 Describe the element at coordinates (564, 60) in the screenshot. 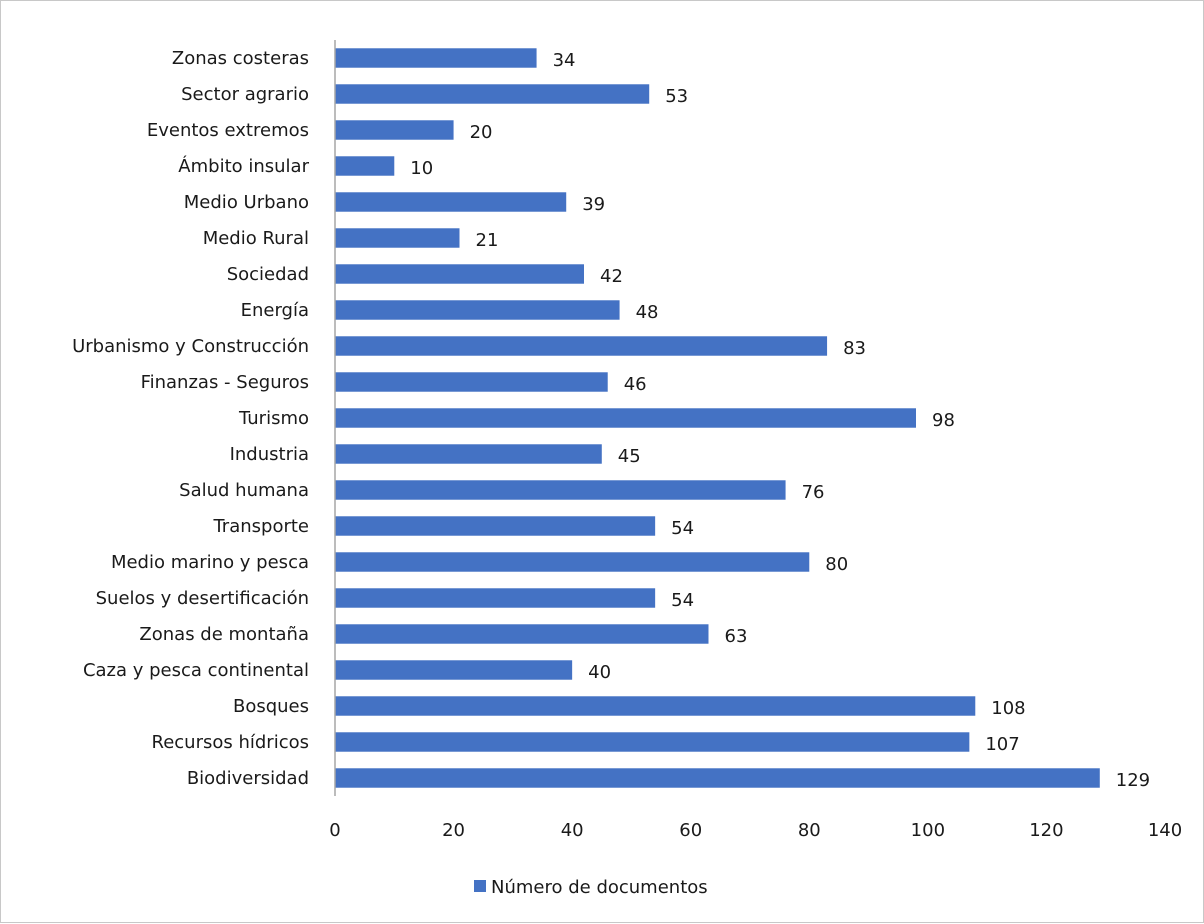

I see `data-label: 34` at that location.